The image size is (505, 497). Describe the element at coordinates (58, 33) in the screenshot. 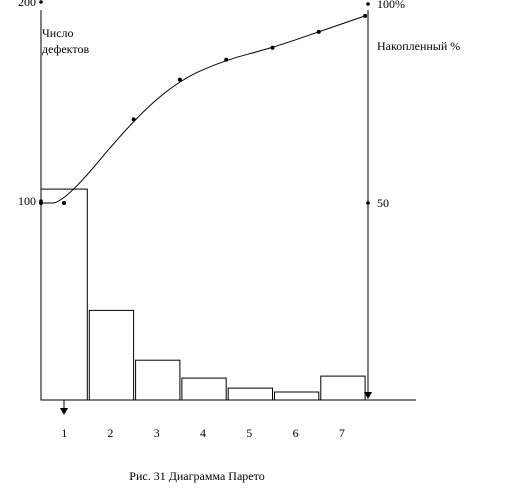

I see `left-axis-label-line1: Число` at that location.